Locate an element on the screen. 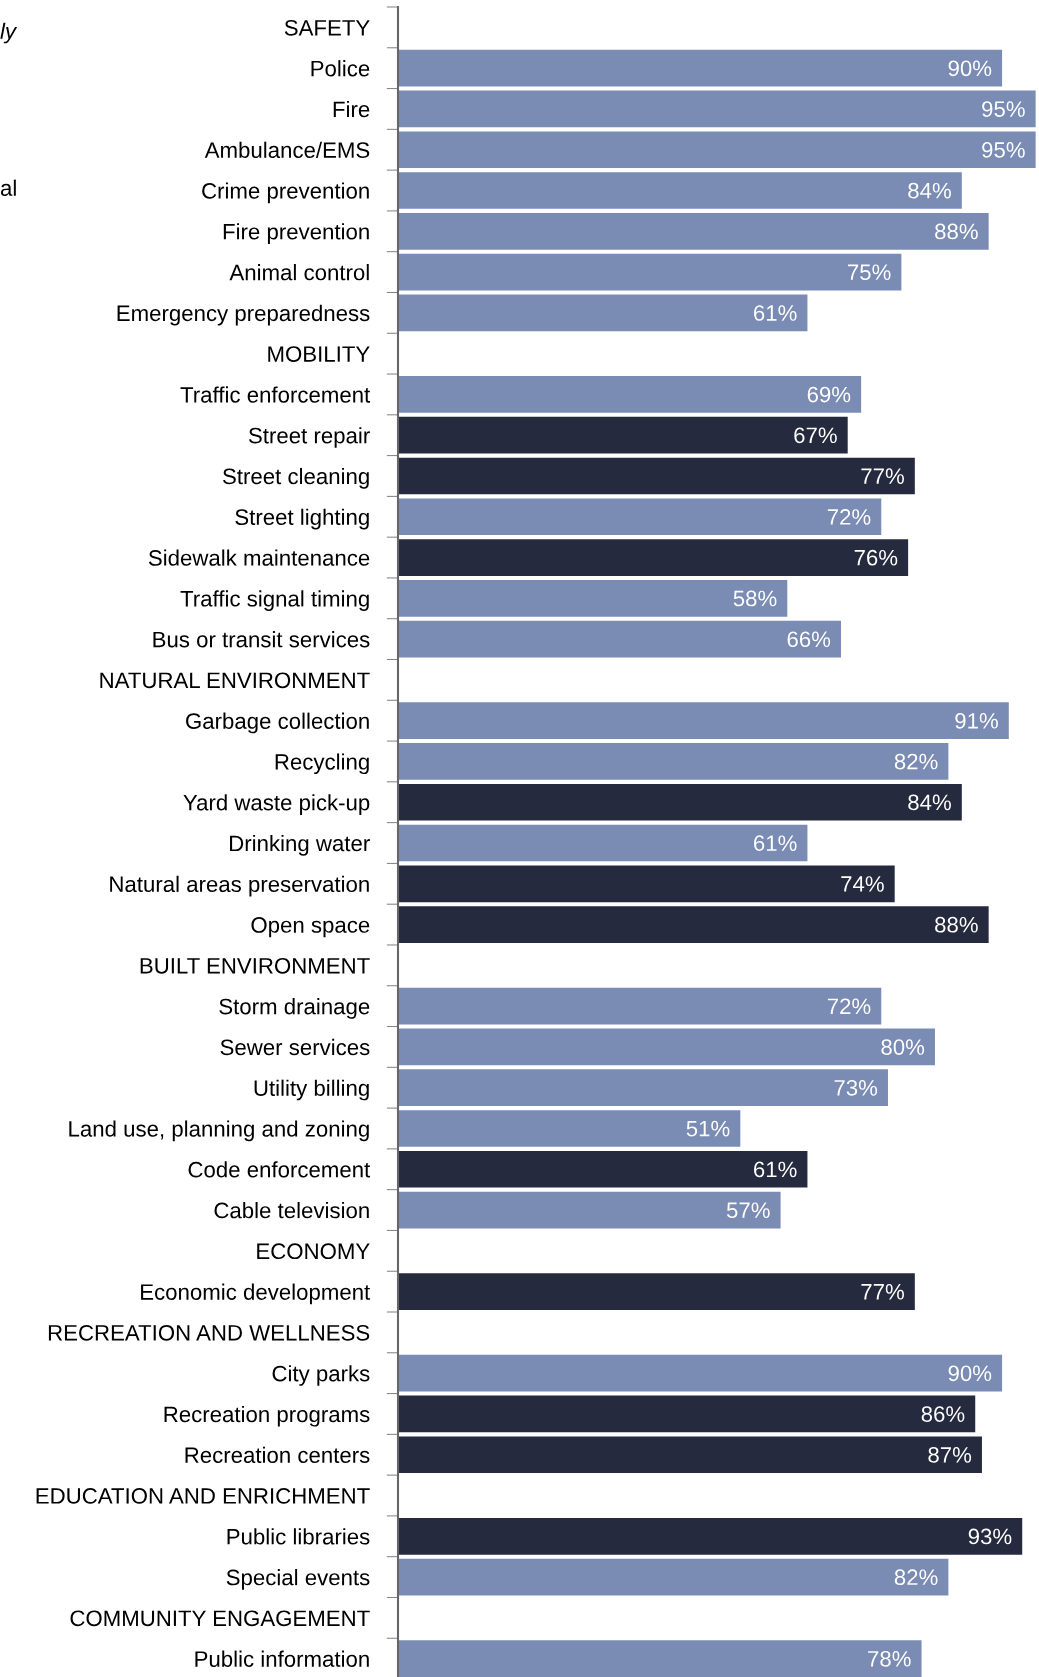  data-label: 91% is located at coordinates (976, 720).